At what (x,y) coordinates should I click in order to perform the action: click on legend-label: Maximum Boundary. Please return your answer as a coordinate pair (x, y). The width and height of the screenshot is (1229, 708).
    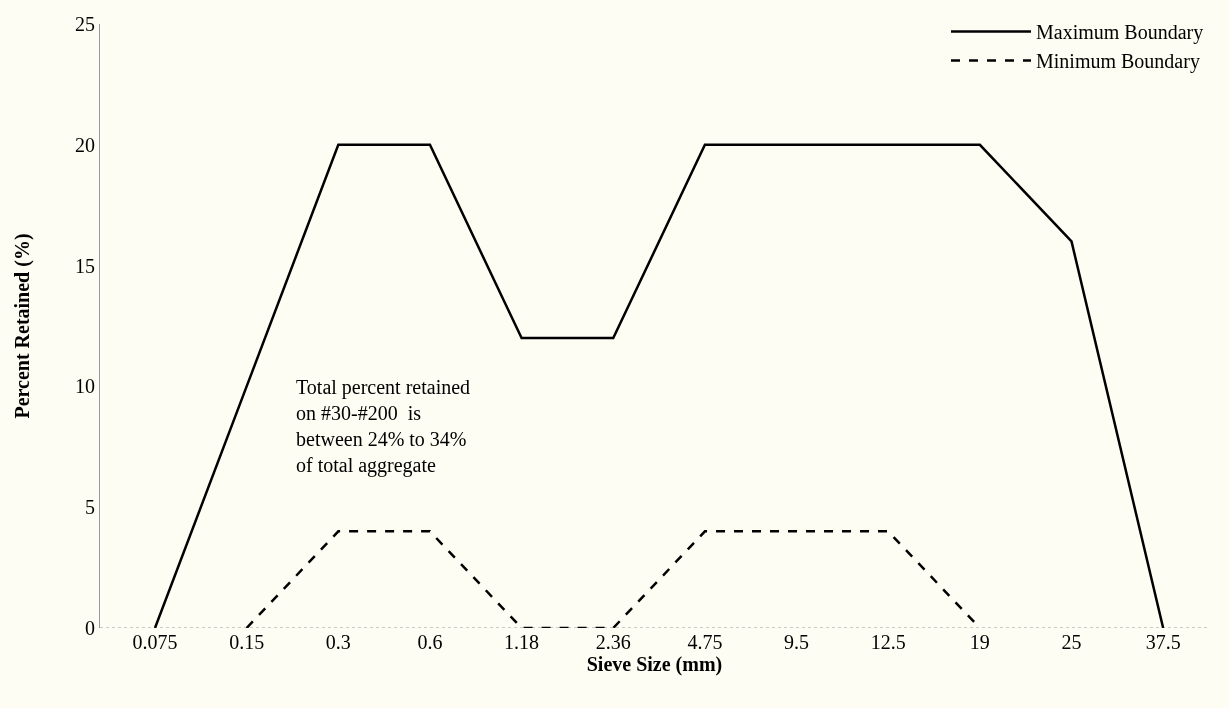
    Looking at the image, I should click on (1120, 33).